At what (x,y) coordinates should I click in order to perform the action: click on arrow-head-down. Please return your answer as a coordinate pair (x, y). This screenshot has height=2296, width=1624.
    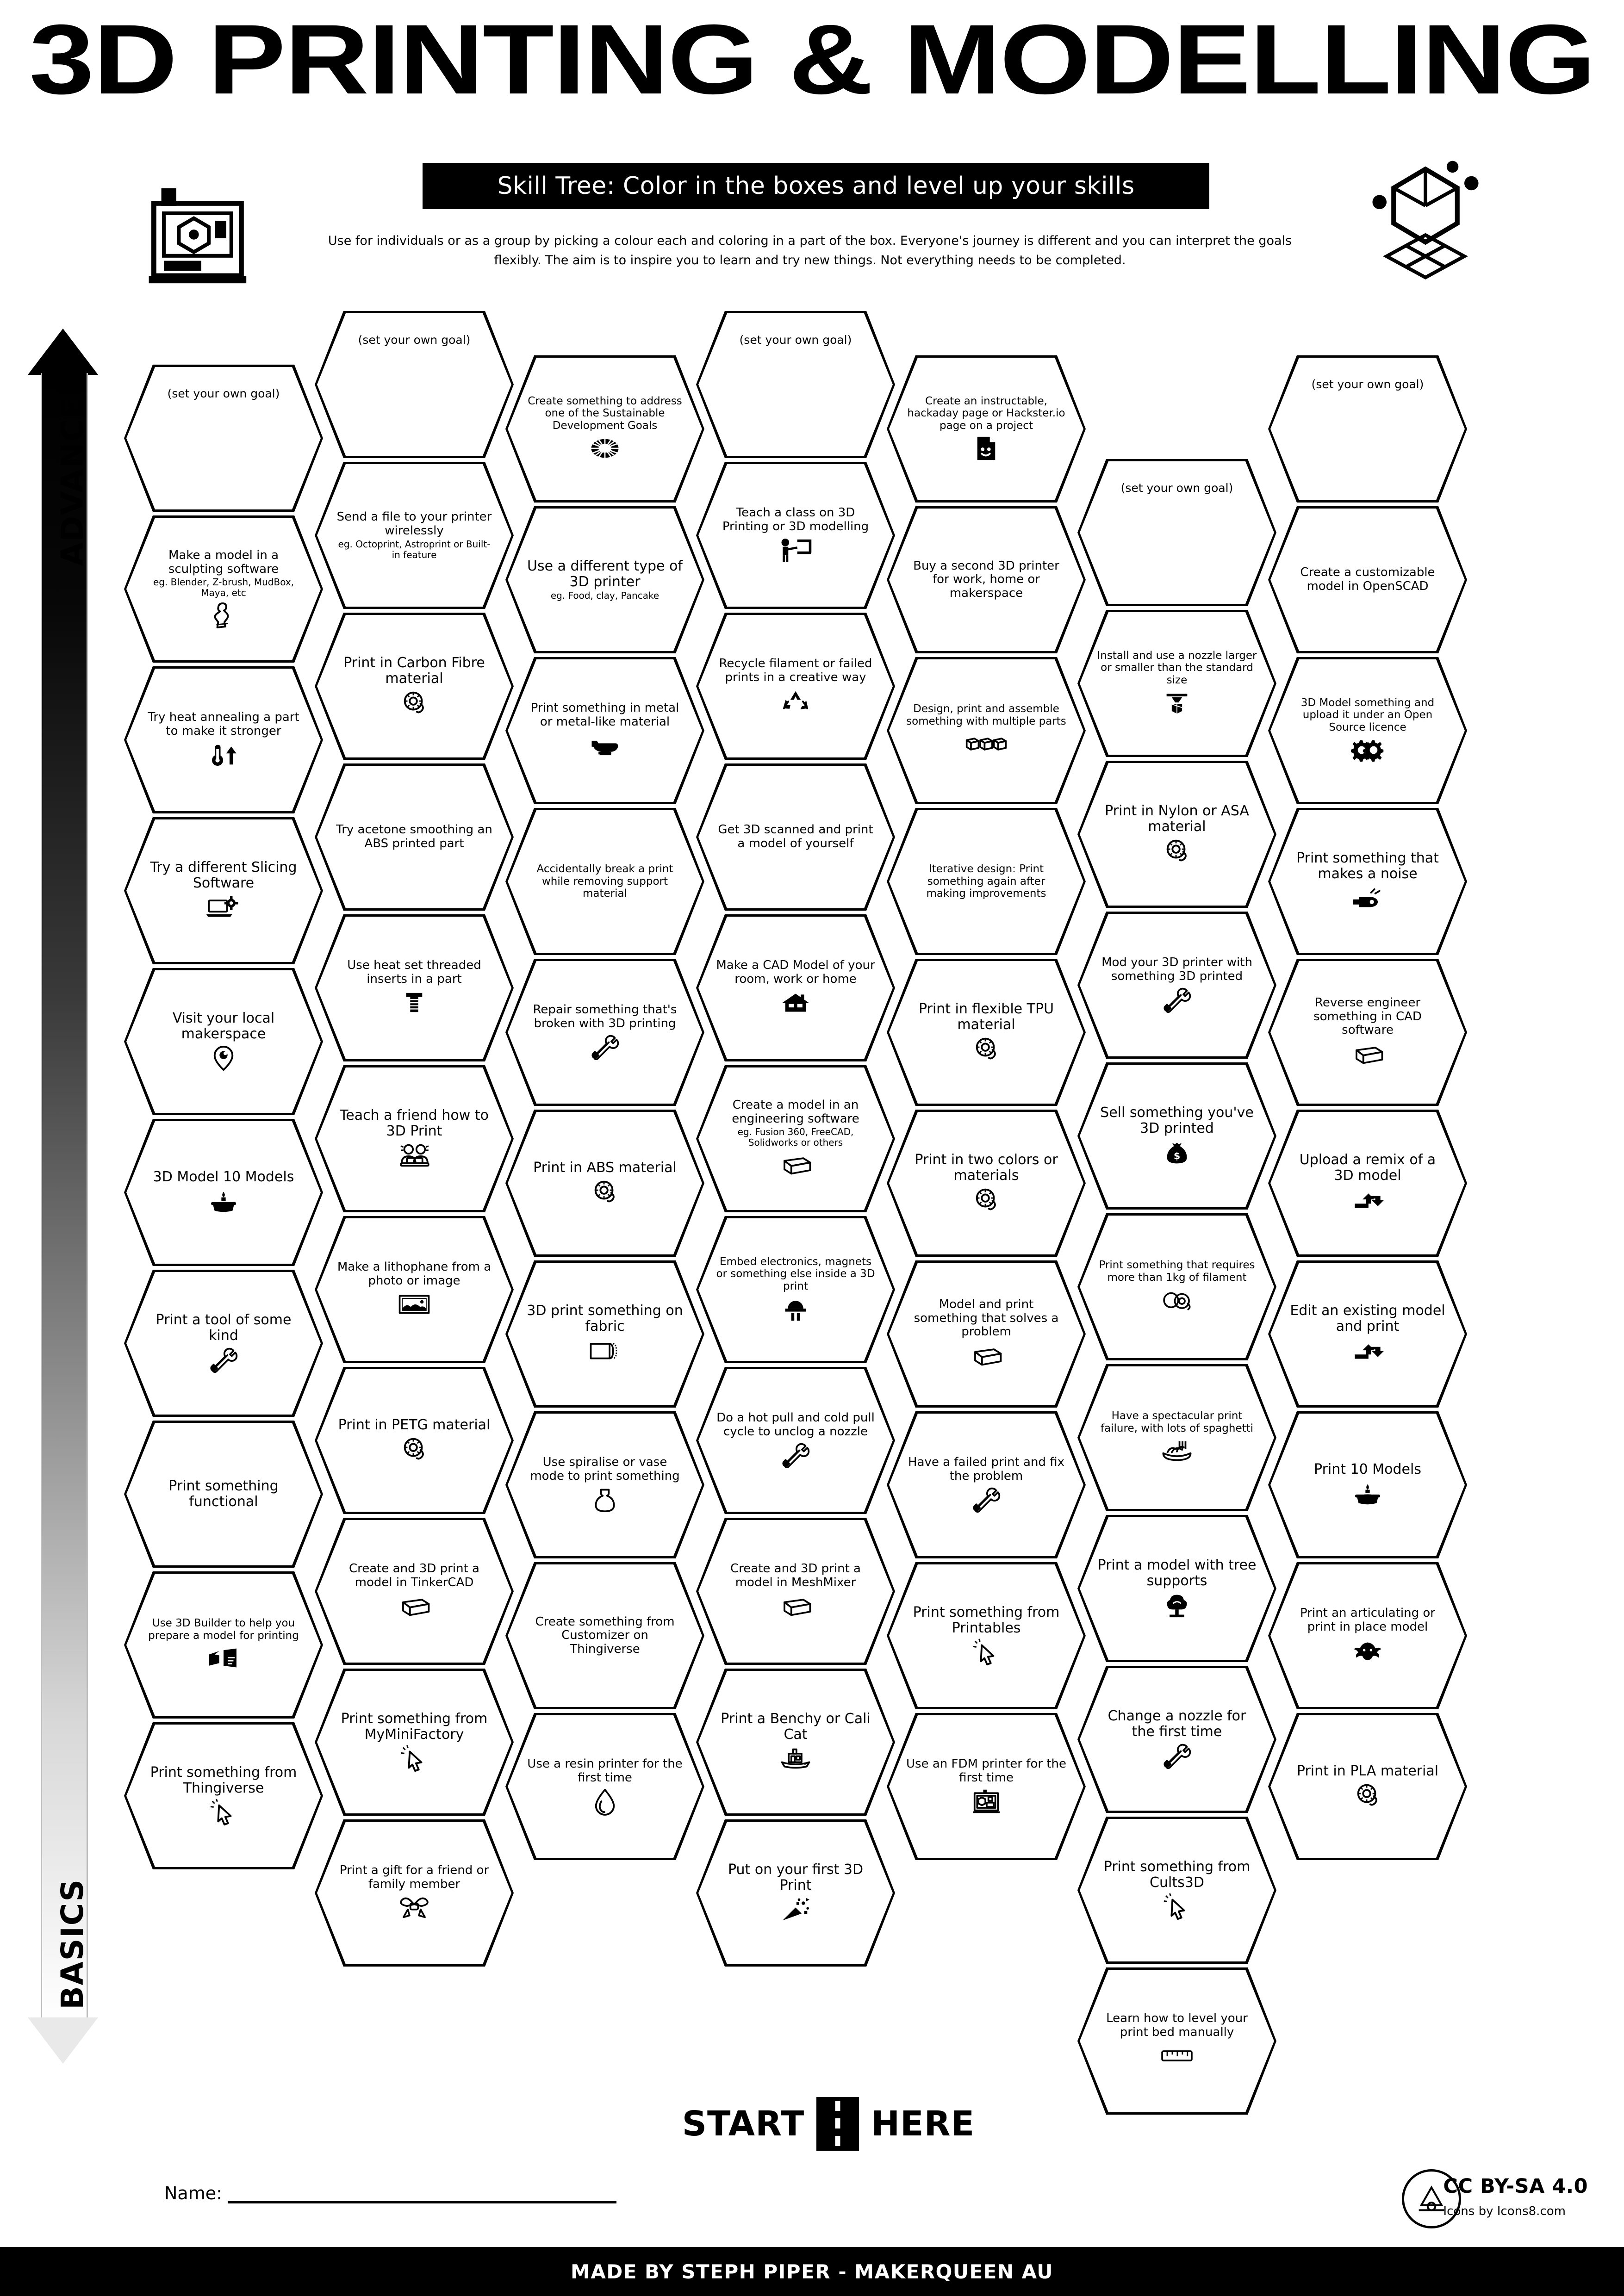
    Looking at the image, I should click on (63, 2040).